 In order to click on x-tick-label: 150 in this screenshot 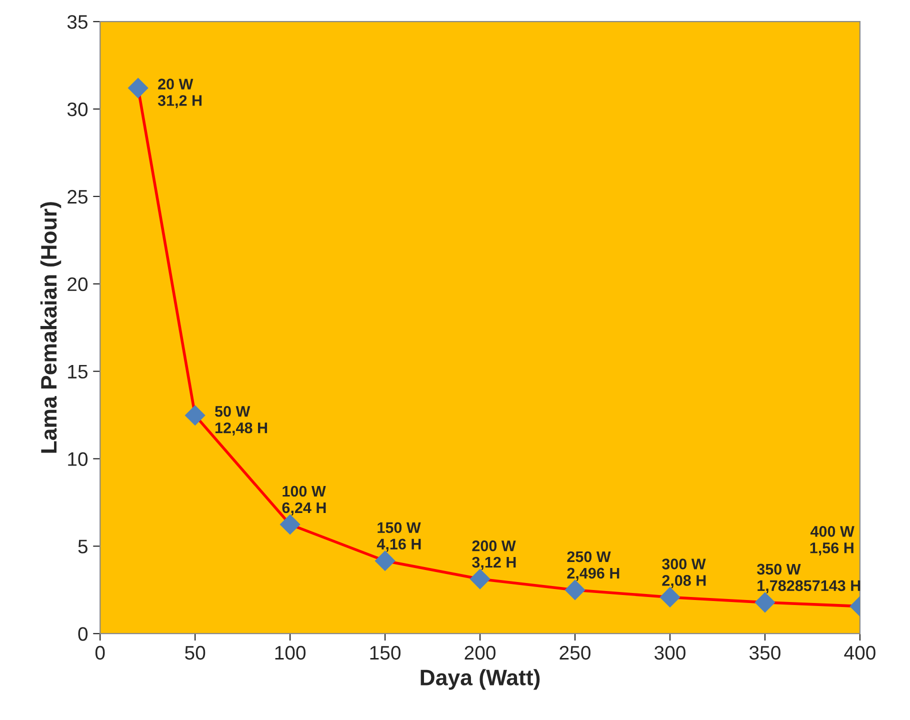, I will do `click(385, 653)`.